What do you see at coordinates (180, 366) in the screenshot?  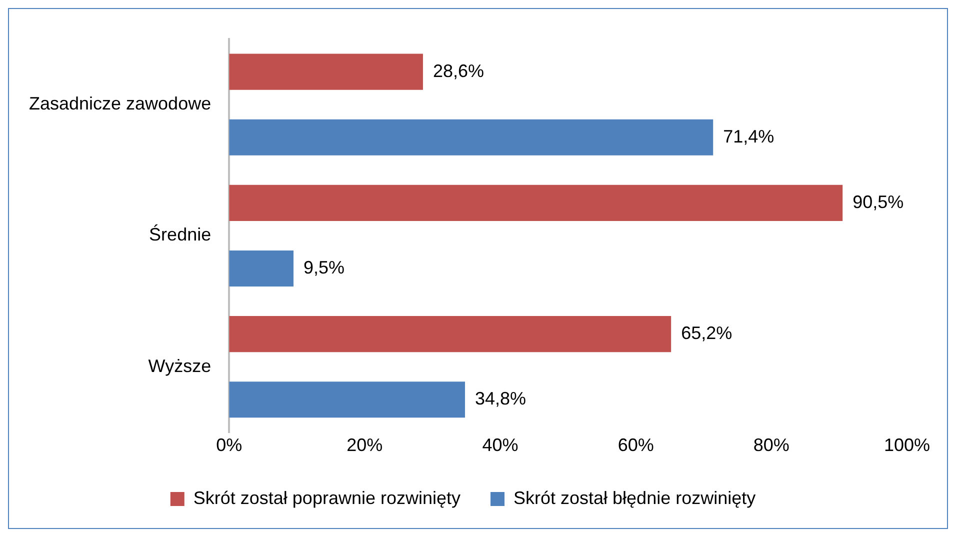 I see `y-tick-label: Wyższe` at bounding box center [180, 366].